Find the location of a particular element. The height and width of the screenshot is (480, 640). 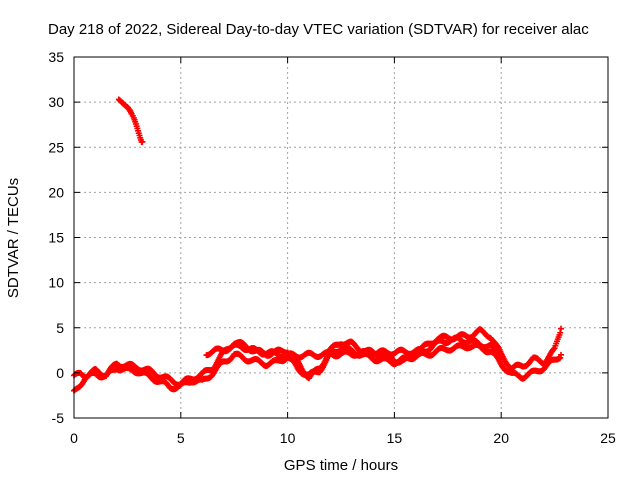

y-tick-label: 25 is located at coordinates (56, 147).